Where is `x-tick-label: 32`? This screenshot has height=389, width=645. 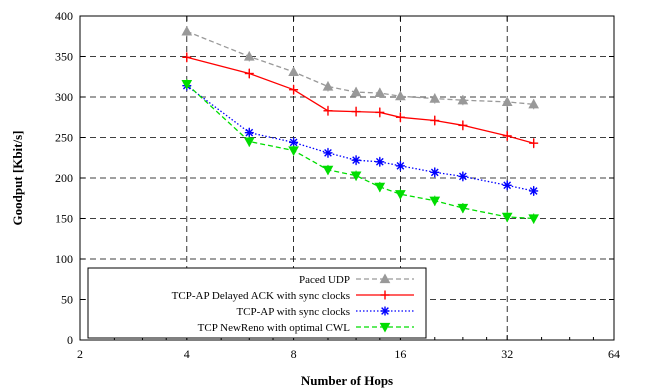
x-tick-label: 32 is located at coordinates (507, 354).